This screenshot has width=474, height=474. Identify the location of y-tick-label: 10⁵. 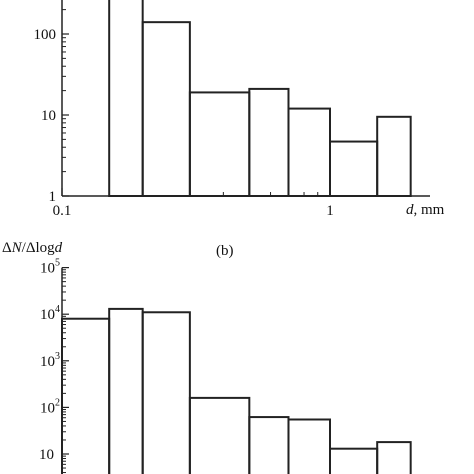
(50, 267).